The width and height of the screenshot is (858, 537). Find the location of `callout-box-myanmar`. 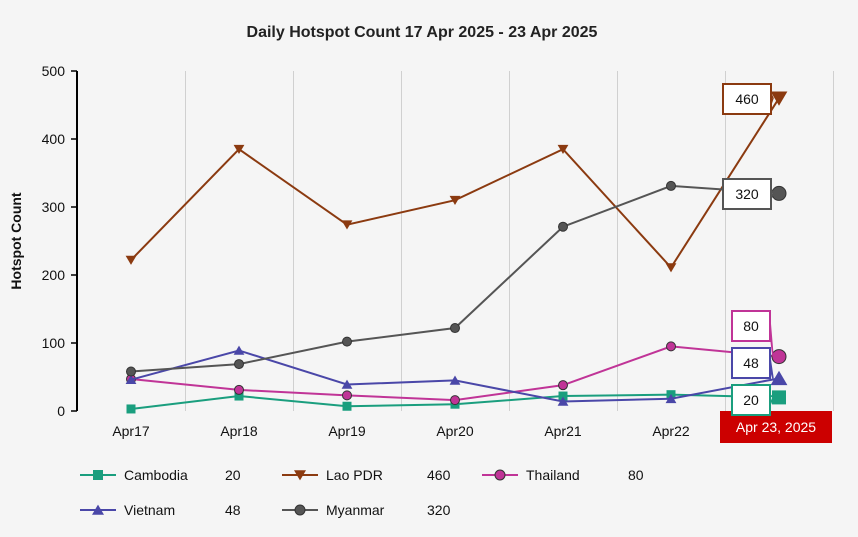

callout-box-myanmar is located at coordinates (747, 194).